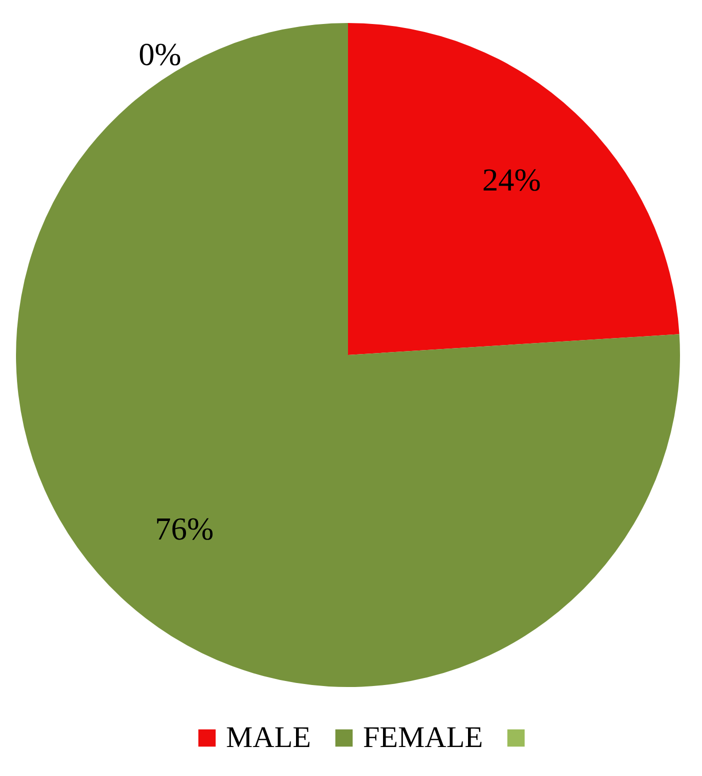 The height and width of the screenshot is (776, 702). What do you see at coordinates (160, 54) in the screenshot?
I see `text: 0%` at bounding box center [160, 54].